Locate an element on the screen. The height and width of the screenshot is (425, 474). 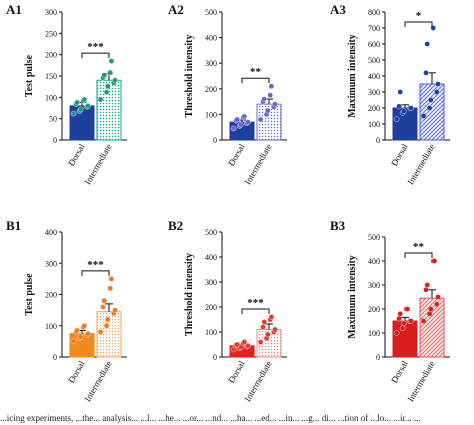
panel-label: B1 is located at coordinates (13, 225).